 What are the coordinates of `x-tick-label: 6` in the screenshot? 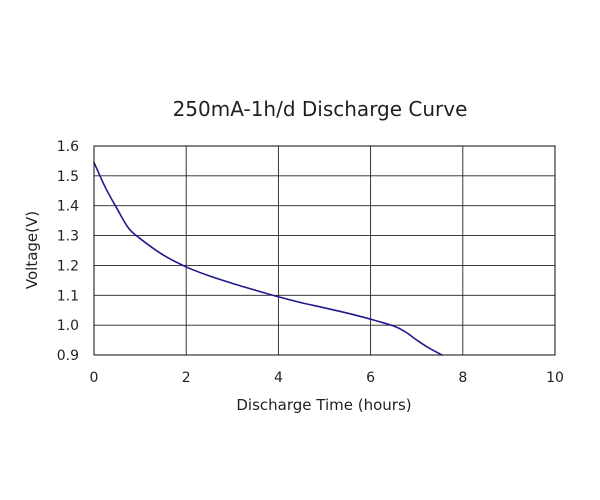 It's located at (370, 378).